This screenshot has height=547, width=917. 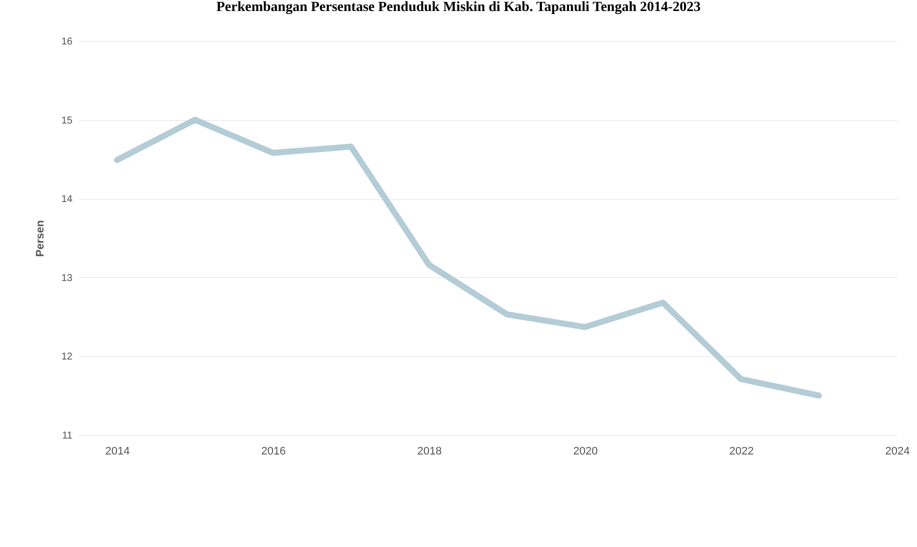 I want to click on x-tick-label: 2020, so click(x=585, y=452).